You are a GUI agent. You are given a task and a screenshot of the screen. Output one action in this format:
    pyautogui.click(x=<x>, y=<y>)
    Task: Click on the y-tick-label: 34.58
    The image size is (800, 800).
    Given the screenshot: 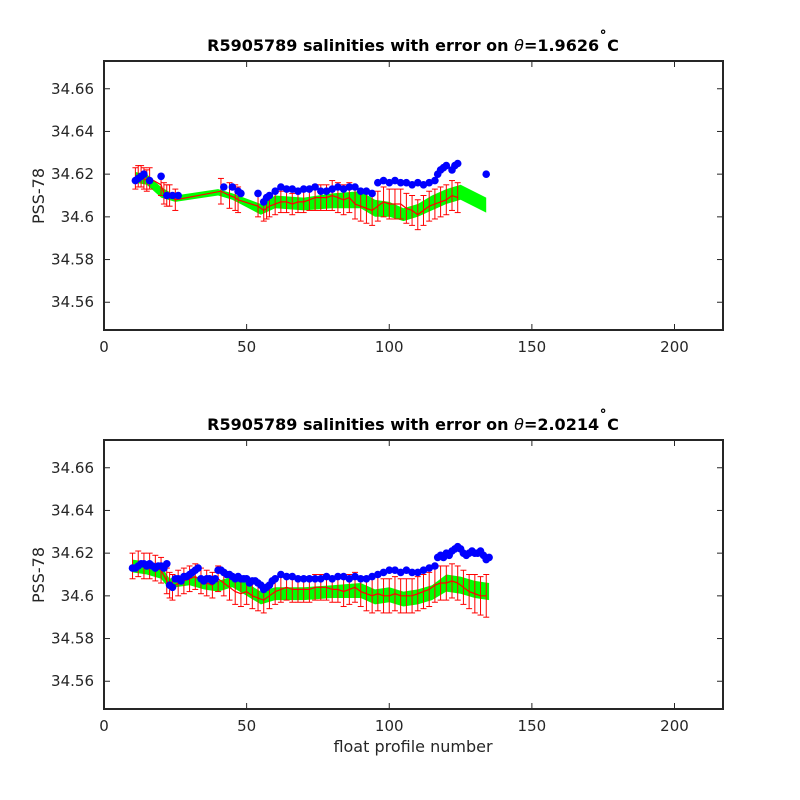 What is the action you would take?
    pyautogui.click(x=72, y=260)
    